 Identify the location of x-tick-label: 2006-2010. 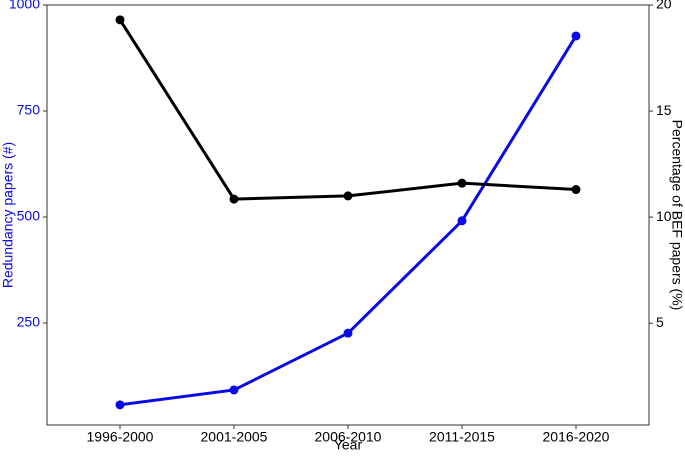
(348, 437).